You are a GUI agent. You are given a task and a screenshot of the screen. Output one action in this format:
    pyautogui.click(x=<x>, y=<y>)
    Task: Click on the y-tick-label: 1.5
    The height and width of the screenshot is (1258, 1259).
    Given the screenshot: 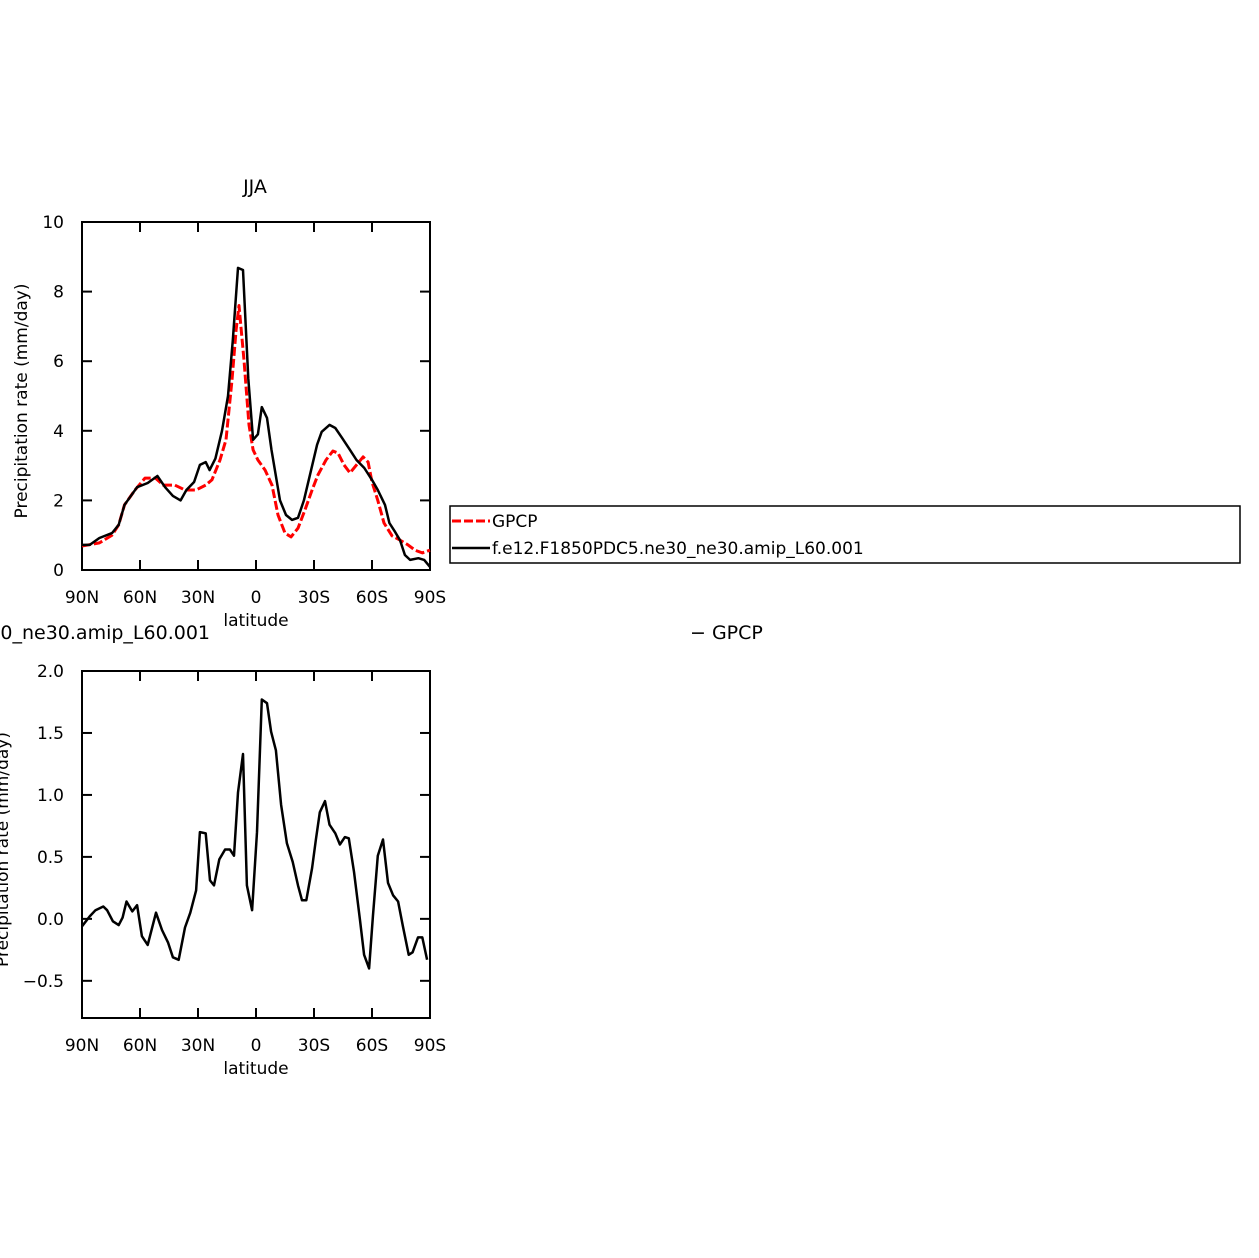 What is the action you would take?
    pyautogui.click(x=50, y=734)
    